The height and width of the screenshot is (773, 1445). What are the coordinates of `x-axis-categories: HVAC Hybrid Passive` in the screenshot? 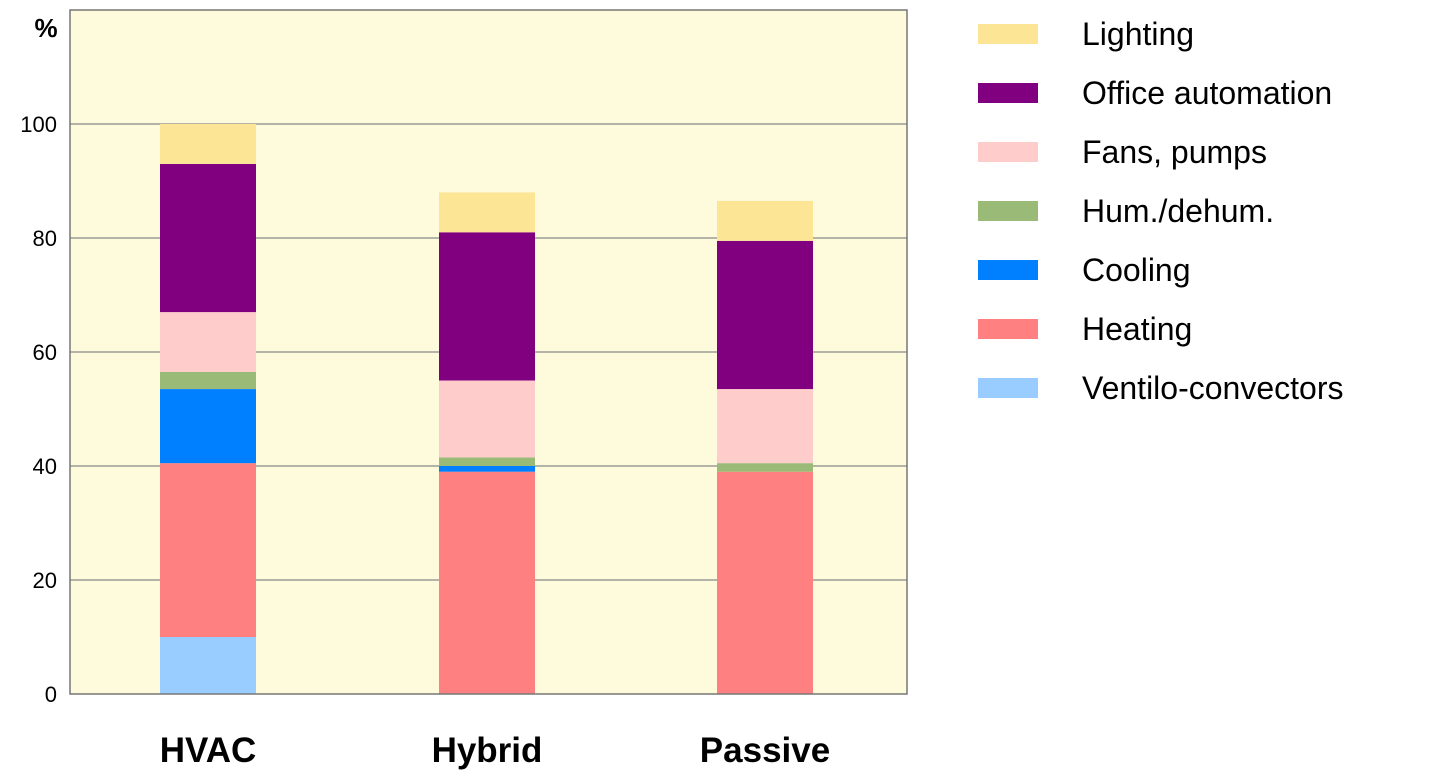 It's located at (495, 750).